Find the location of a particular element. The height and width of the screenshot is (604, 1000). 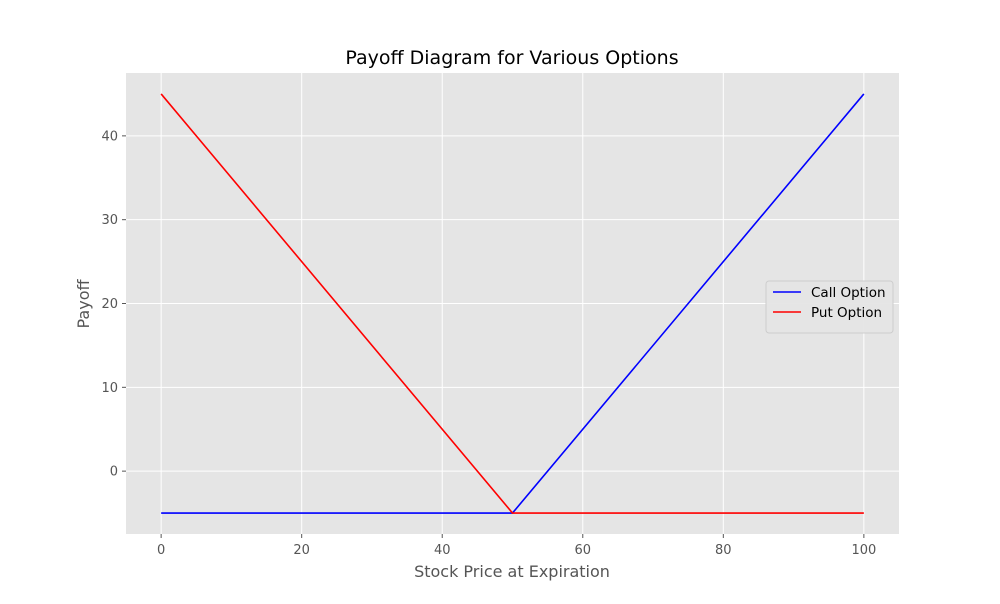

y-tick-label: 0 is located at coordinates (114, 472).